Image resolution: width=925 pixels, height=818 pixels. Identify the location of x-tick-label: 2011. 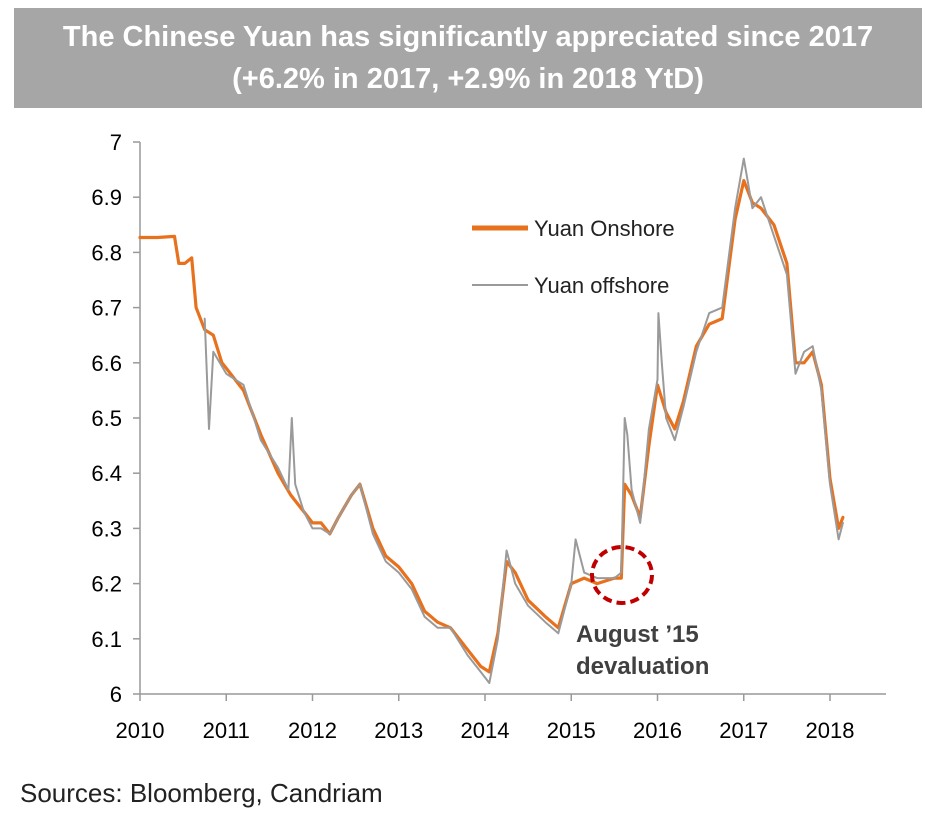
(226, 730).